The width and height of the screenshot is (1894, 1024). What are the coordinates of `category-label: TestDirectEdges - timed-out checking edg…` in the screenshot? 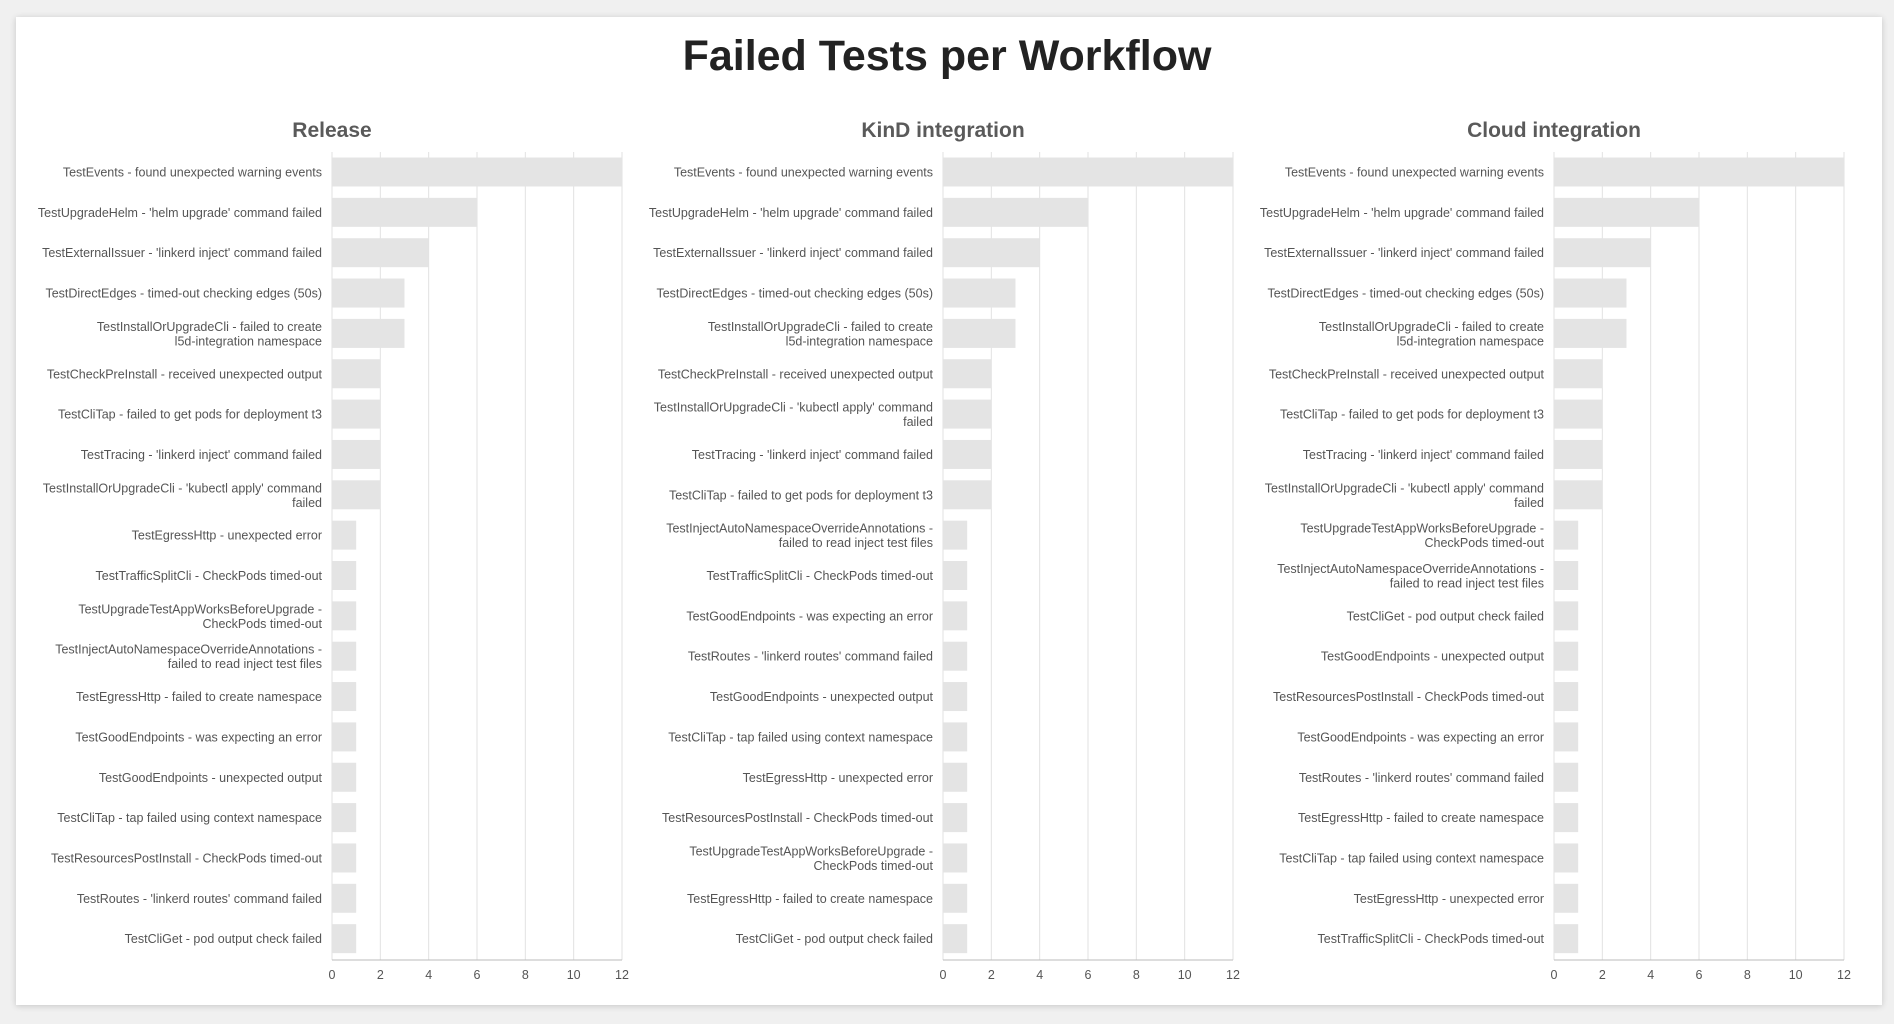 It's located at (1405, 294).